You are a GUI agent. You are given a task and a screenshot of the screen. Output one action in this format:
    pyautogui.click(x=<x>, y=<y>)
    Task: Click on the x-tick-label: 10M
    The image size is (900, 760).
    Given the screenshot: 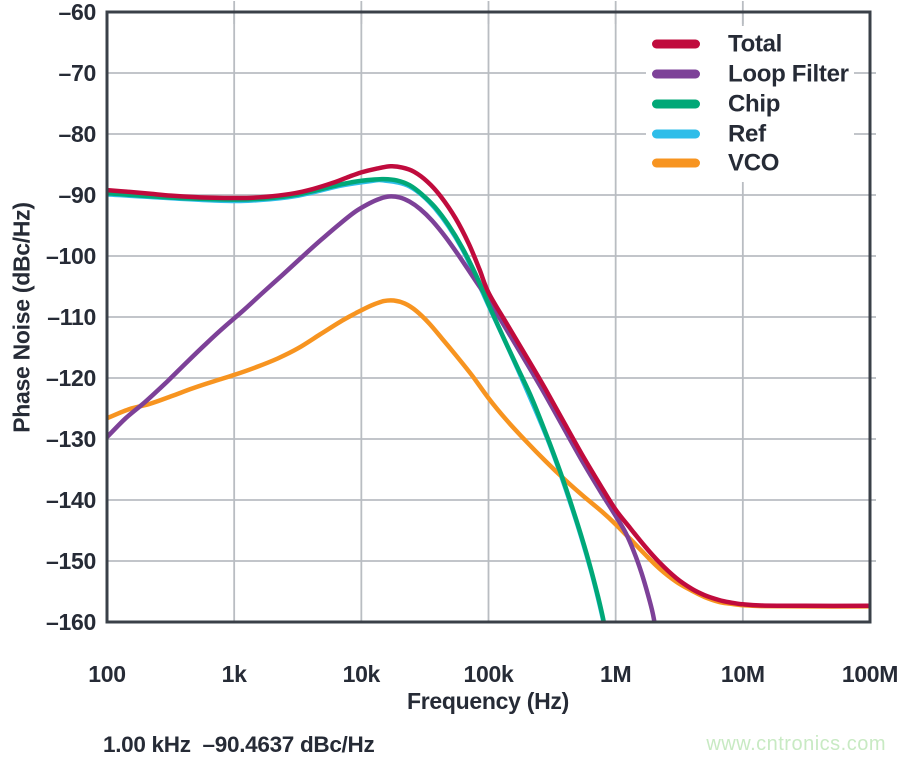 What is the action you would take?
    pyautogui.click(x=743, y=674)
    